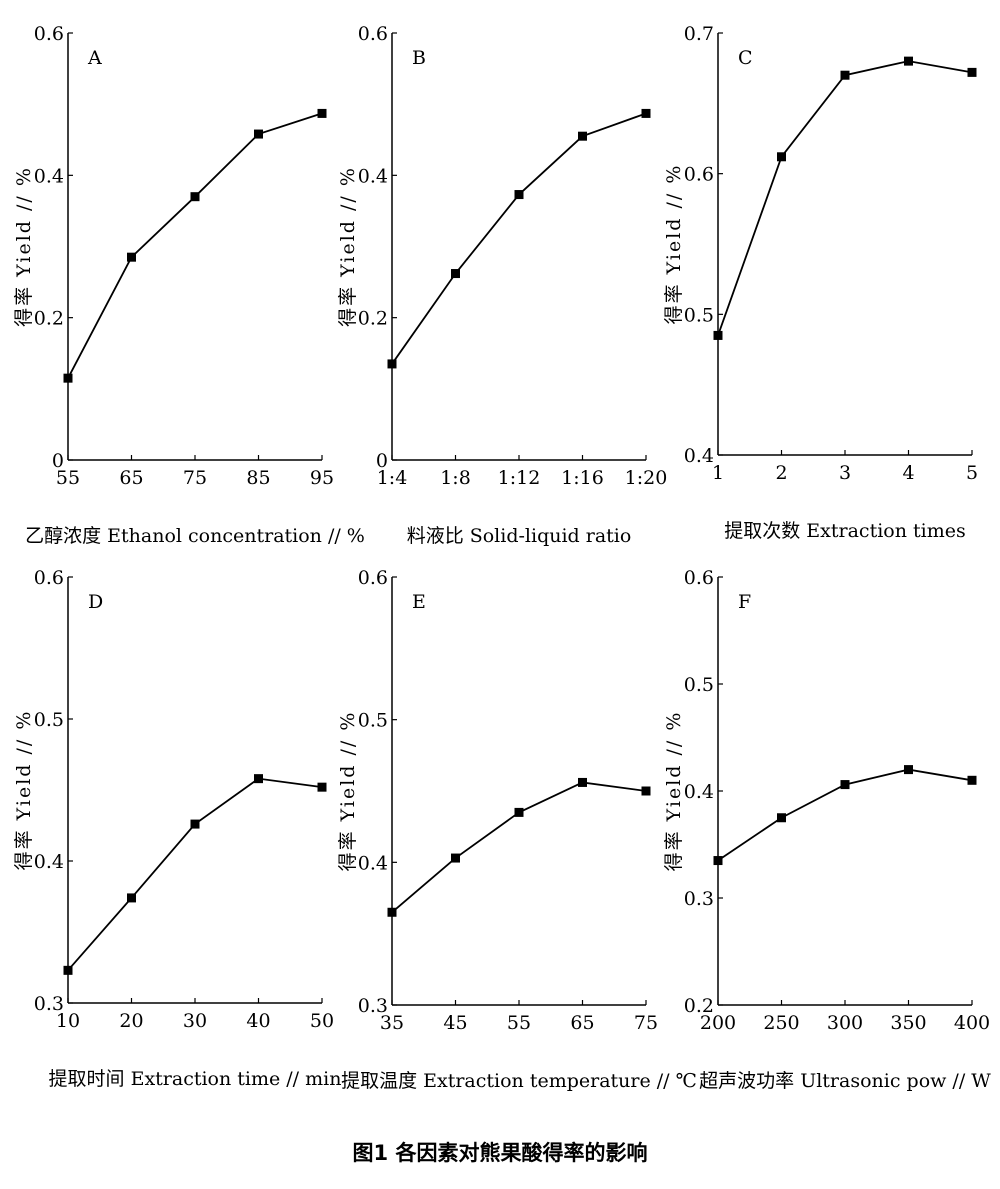 Image resolution: width=1000 pixels, height=1189 pixels. Describe the element at coordinates (455, 478) in the screenshot. I see `x-tick-label: 1:8` at that location.